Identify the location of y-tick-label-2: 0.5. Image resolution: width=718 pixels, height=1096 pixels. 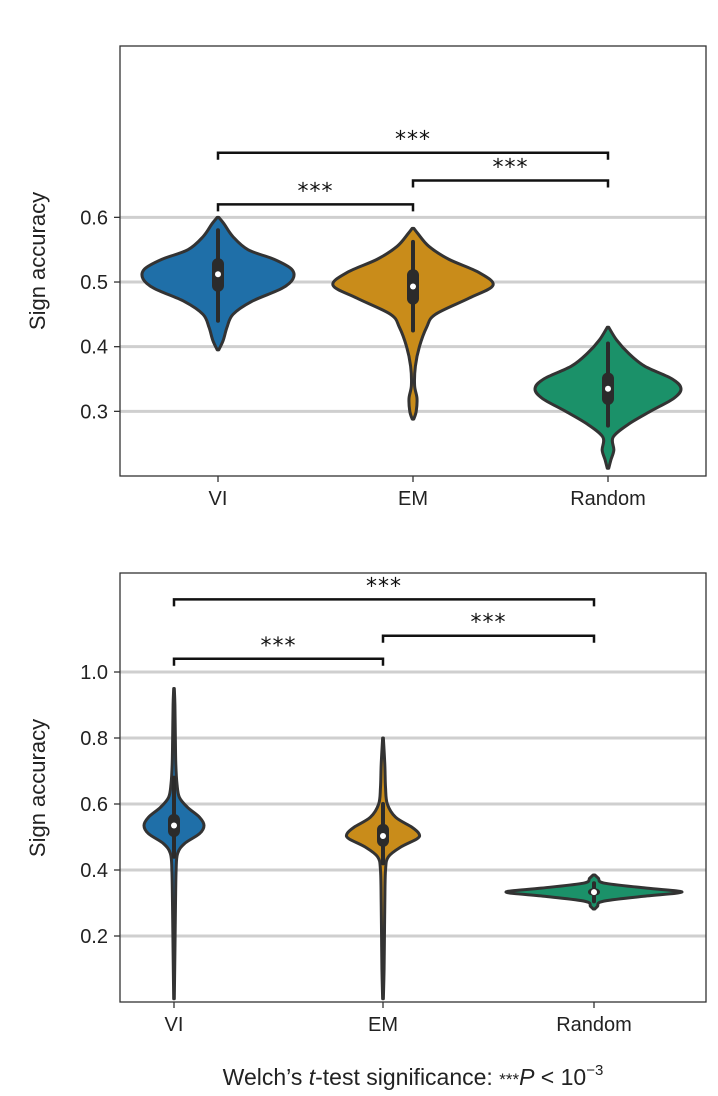
(94, 283).